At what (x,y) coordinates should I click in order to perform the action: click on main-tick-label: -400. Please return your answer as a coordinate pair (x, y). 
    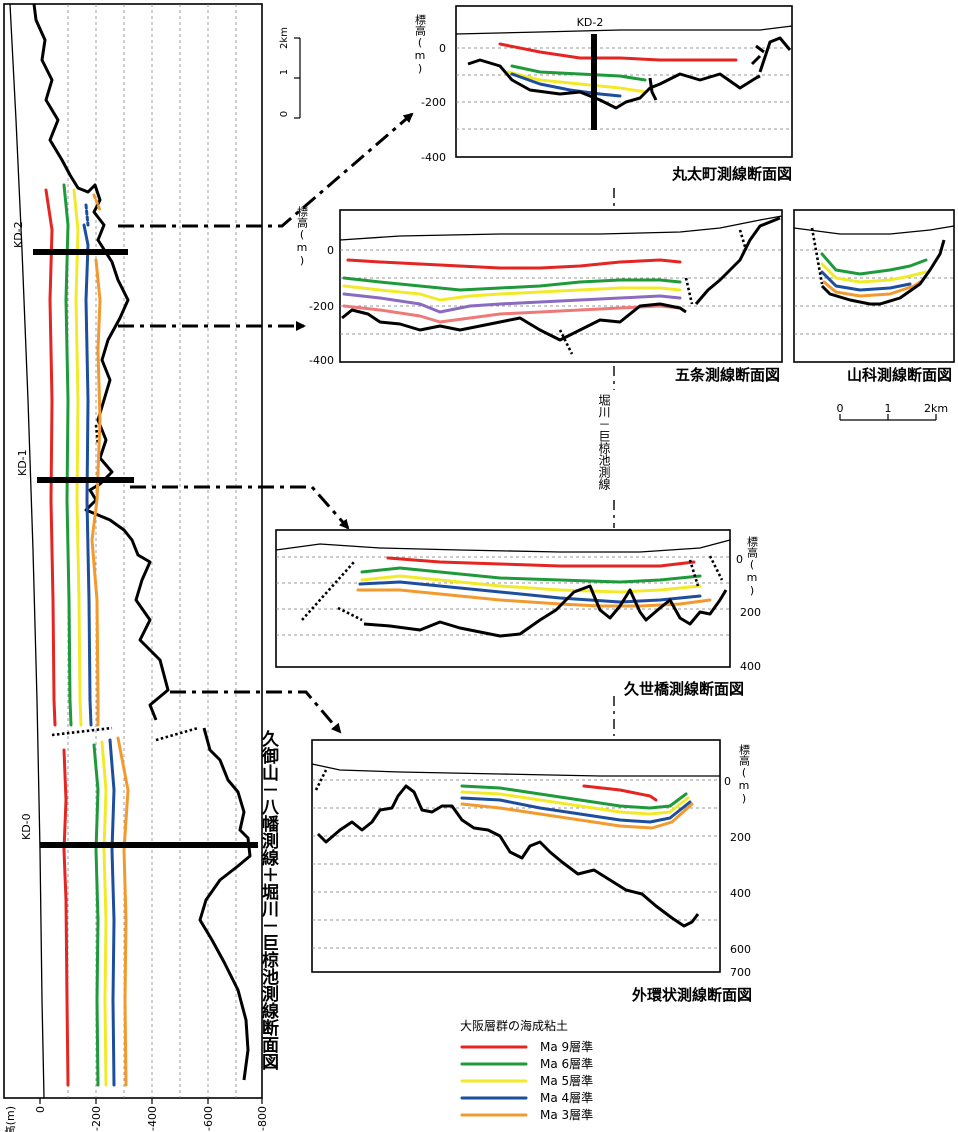
    Looking at the image, I should click on (152, 1118).